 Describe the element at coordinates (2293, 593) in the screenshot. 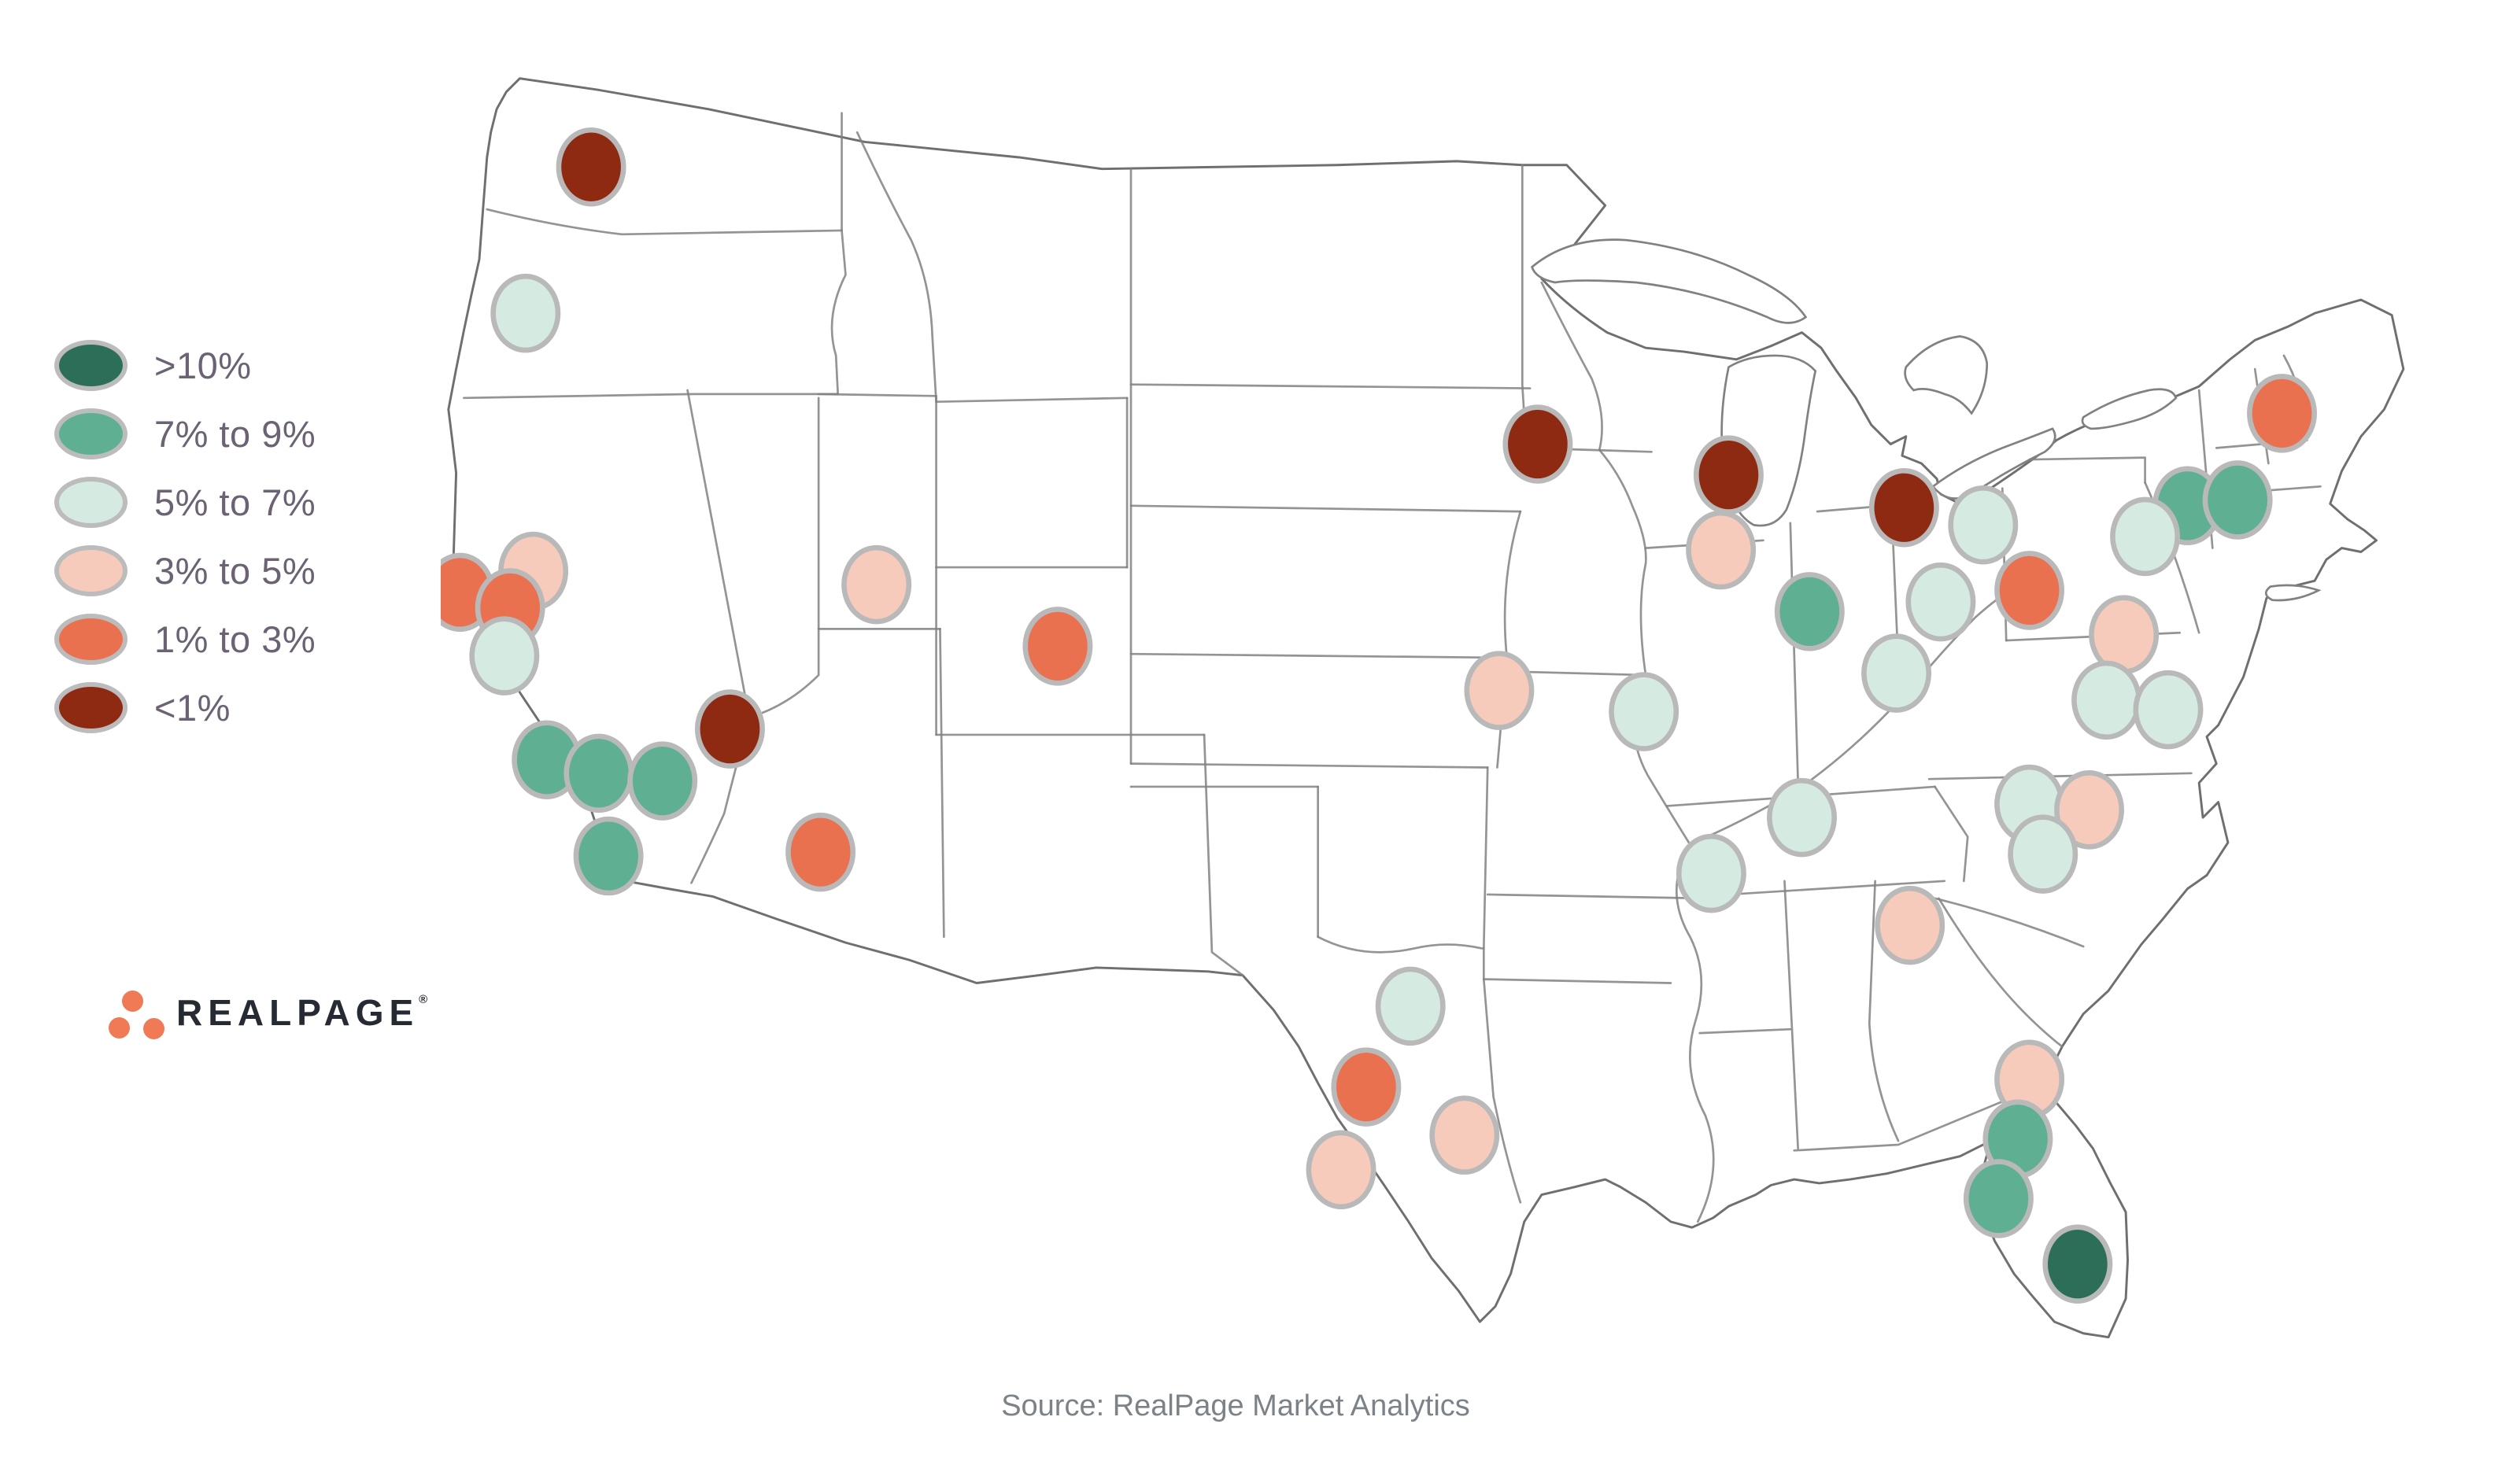

I see `long-island-shape` at that location.